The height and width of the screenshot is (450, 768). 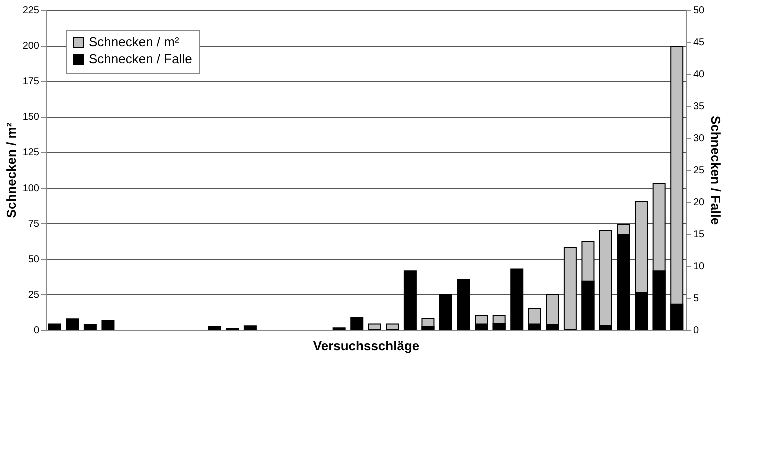 What do you see at coordinates (34, 260) in the screenshot?
I see `y-tick-label: 50` at bounding box center [34, 260].